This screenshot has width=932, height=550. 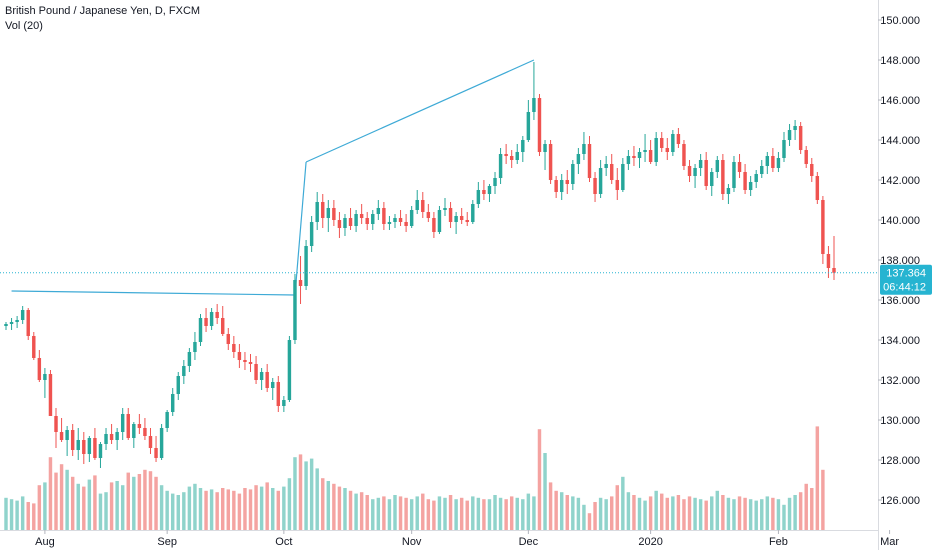 I want to click on price-tick-label: 130.000, so click(x=900, y=421).